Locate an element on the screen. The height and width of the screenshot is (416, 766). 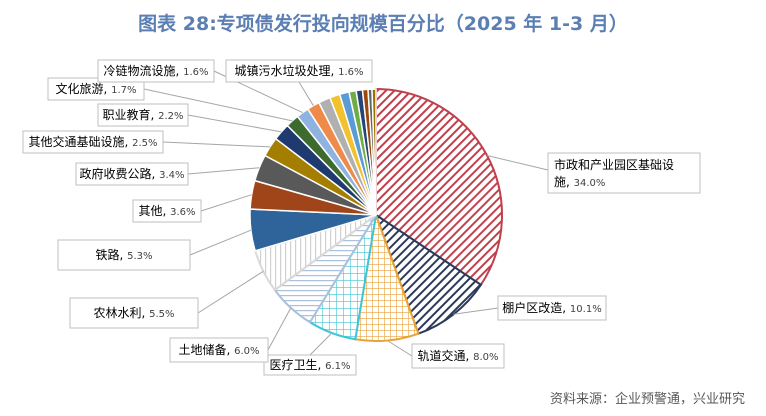
slice-label-text: 其他交通基础设施, 2.5% is located at coordinates (92, 141).